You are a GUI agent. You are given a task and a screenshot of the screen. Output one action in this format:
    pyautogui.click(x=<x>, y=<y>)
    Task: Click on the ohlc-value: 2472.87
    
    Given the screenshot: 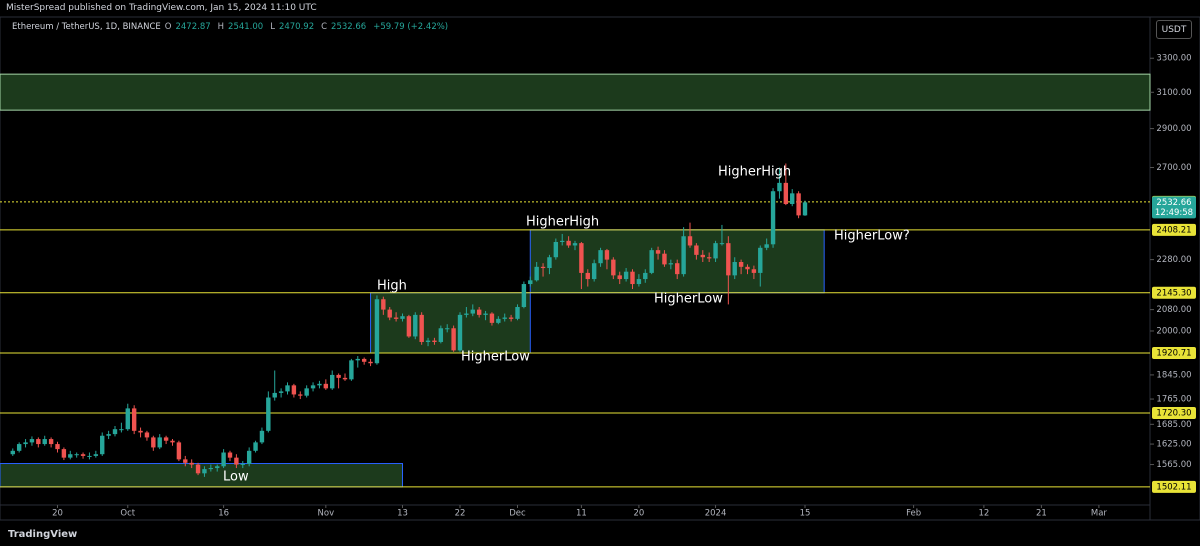 What is the action you would take?
    pyautogui.click(x=193, y=27)
    